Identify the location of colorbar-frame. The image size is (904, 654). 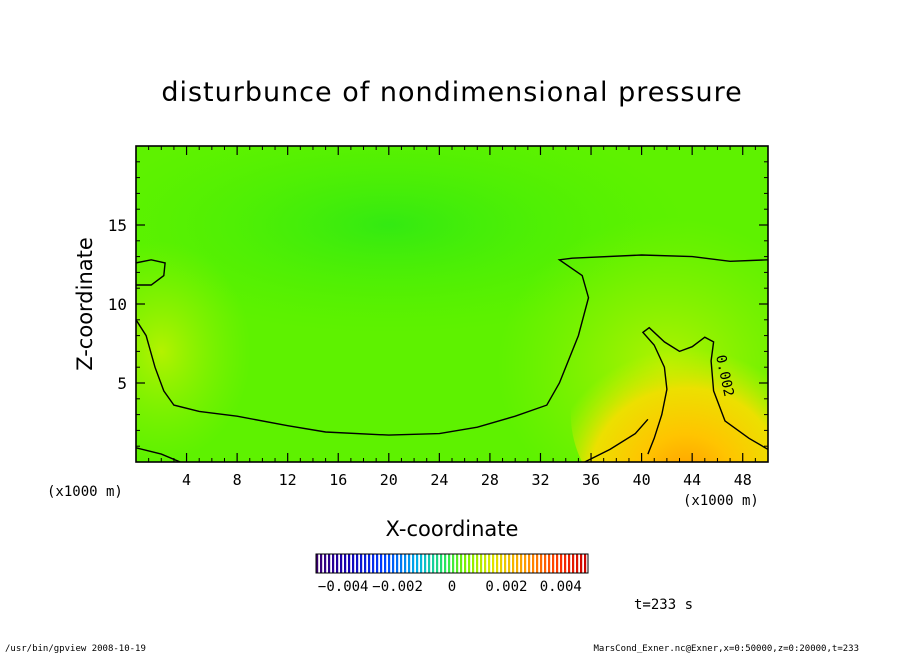
(452, 563).